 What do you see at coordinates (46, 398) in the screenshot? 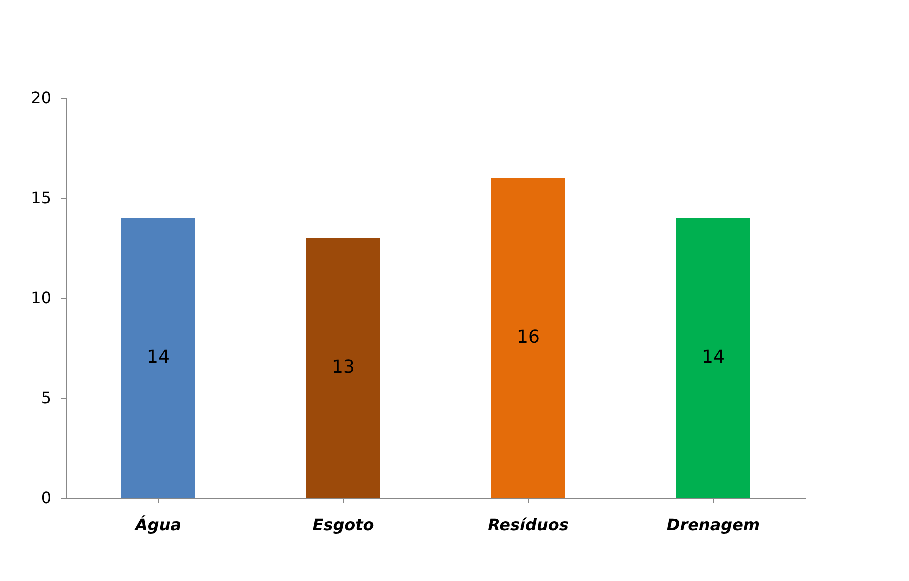
I see `y-tick-label: 5` at bounding box center [46, 398].